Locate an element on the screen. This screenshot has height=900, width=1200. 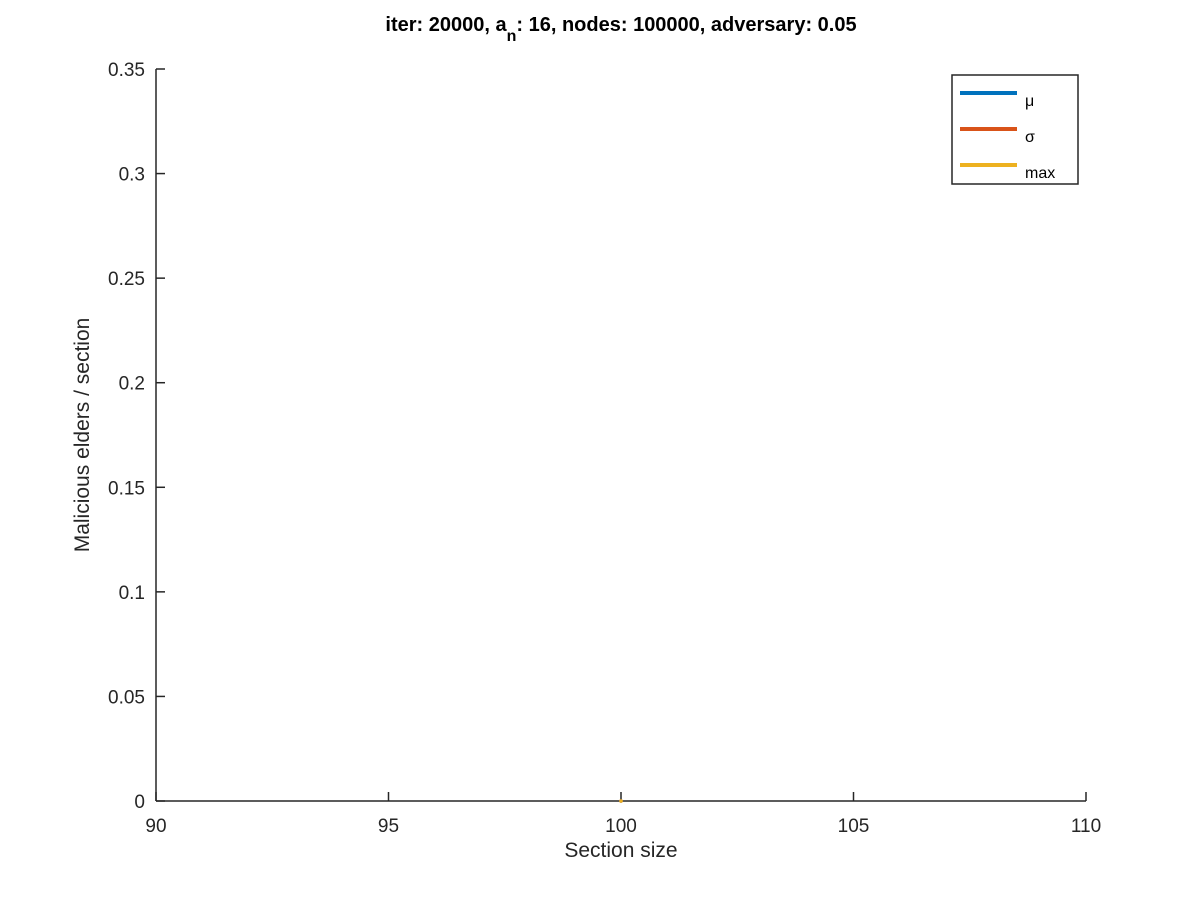
x-tick-label: 100 is located at coordinates (621, 826).